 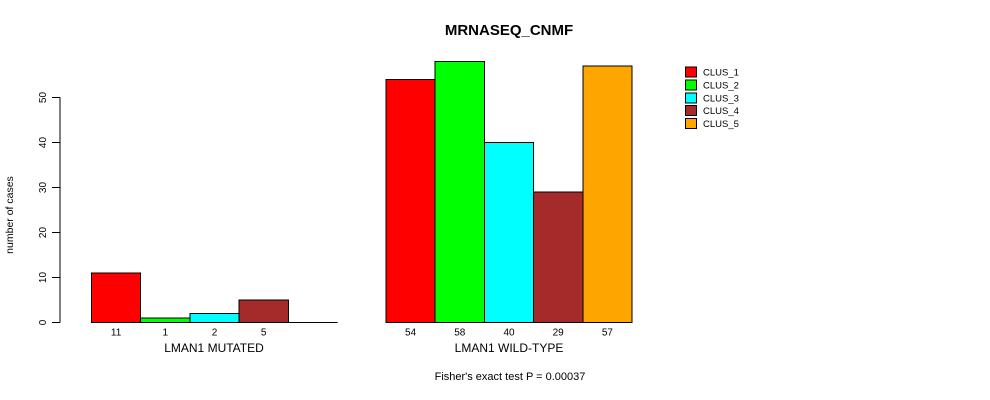 What do you see at coordinates (721, 98) in the screenshot?
I see `legend-label-clus_3: CLUS_3` at bounding box center [721, 98].